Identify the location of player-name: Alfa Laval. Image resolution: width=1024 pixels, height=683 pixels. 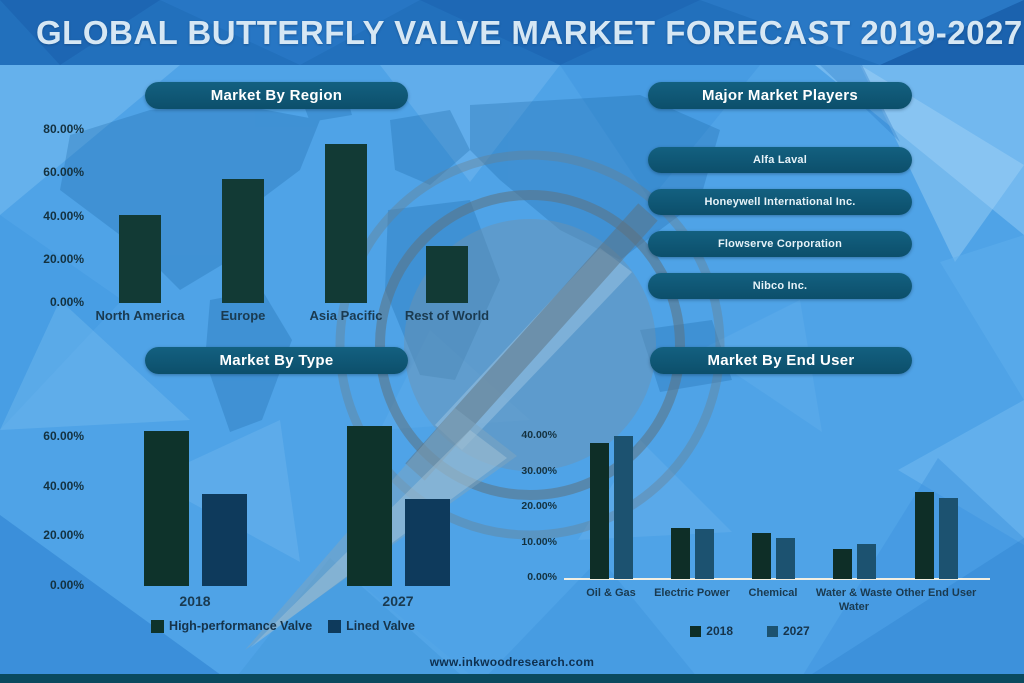
(780, 160).